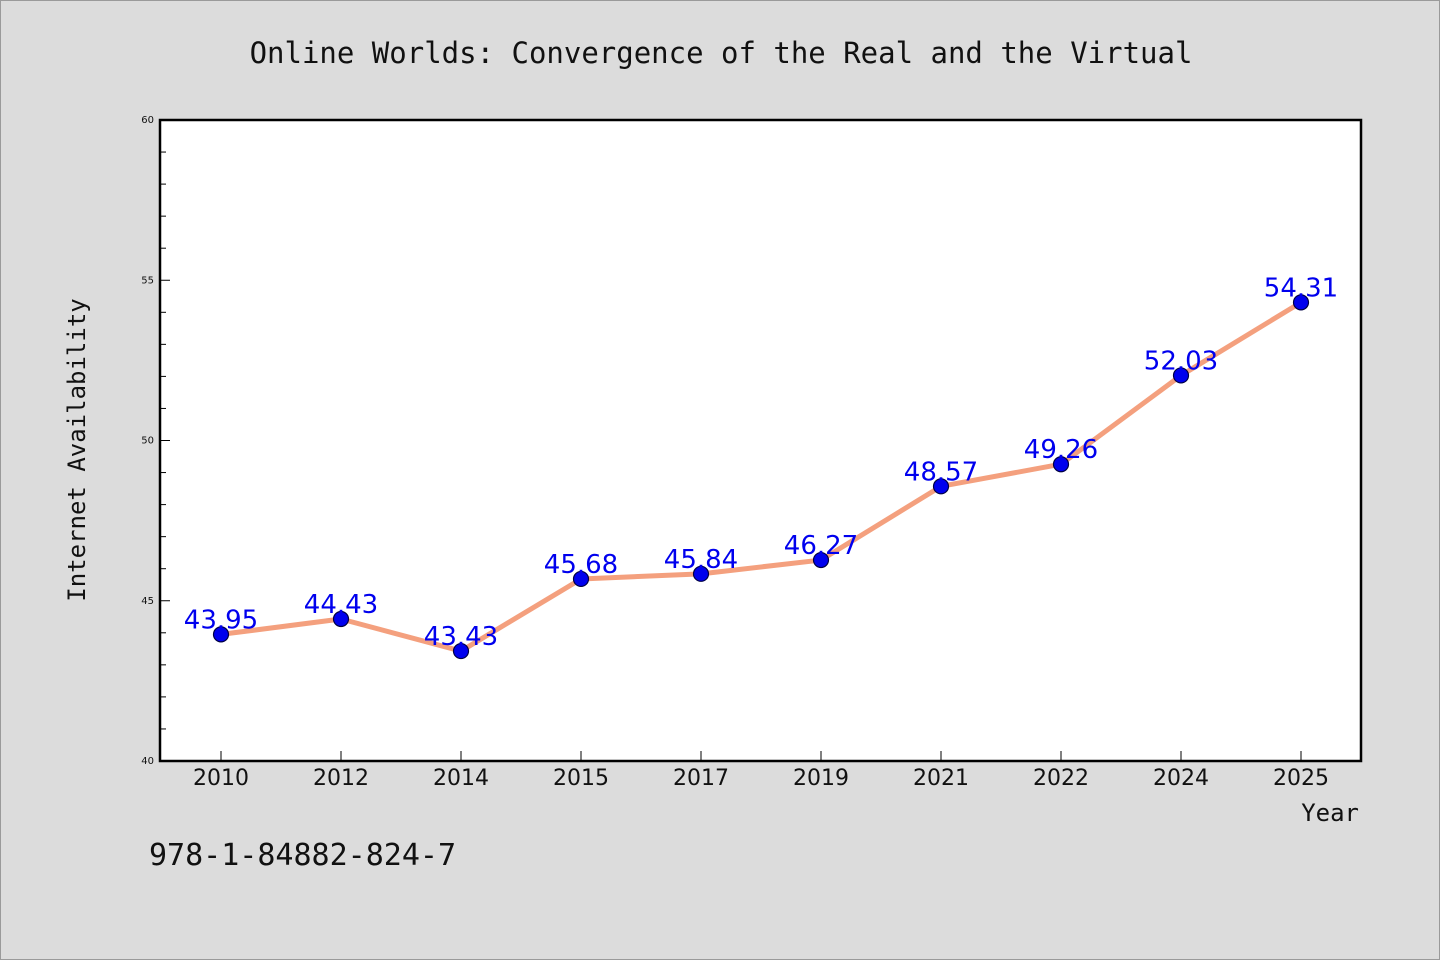  I want to click on x-tick-label: 2014, so click(461, 778).